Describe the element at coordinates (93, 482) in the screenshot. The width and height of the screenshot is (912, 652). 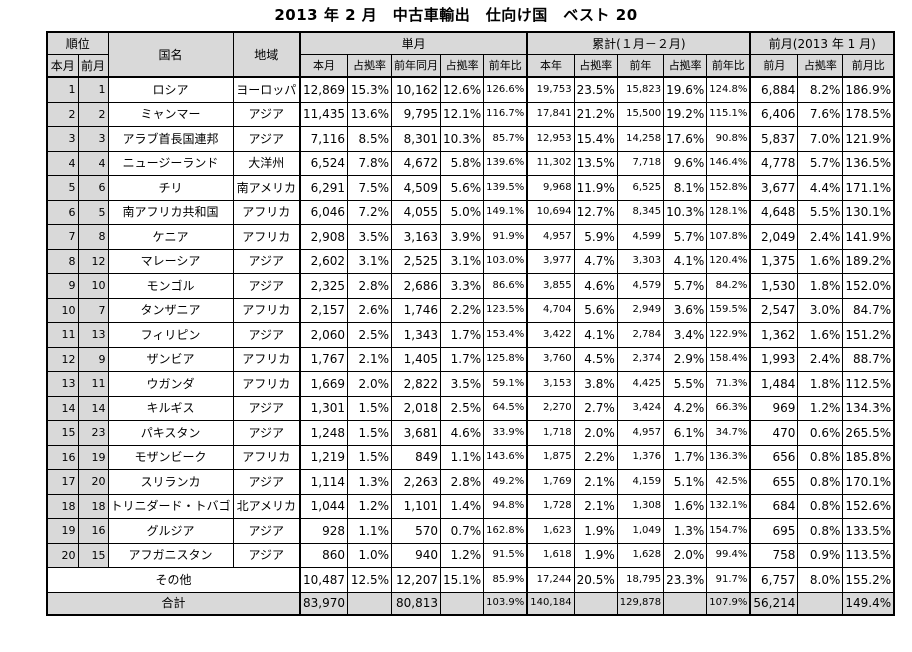
I see `prev-rank-cell: 20` at that location.